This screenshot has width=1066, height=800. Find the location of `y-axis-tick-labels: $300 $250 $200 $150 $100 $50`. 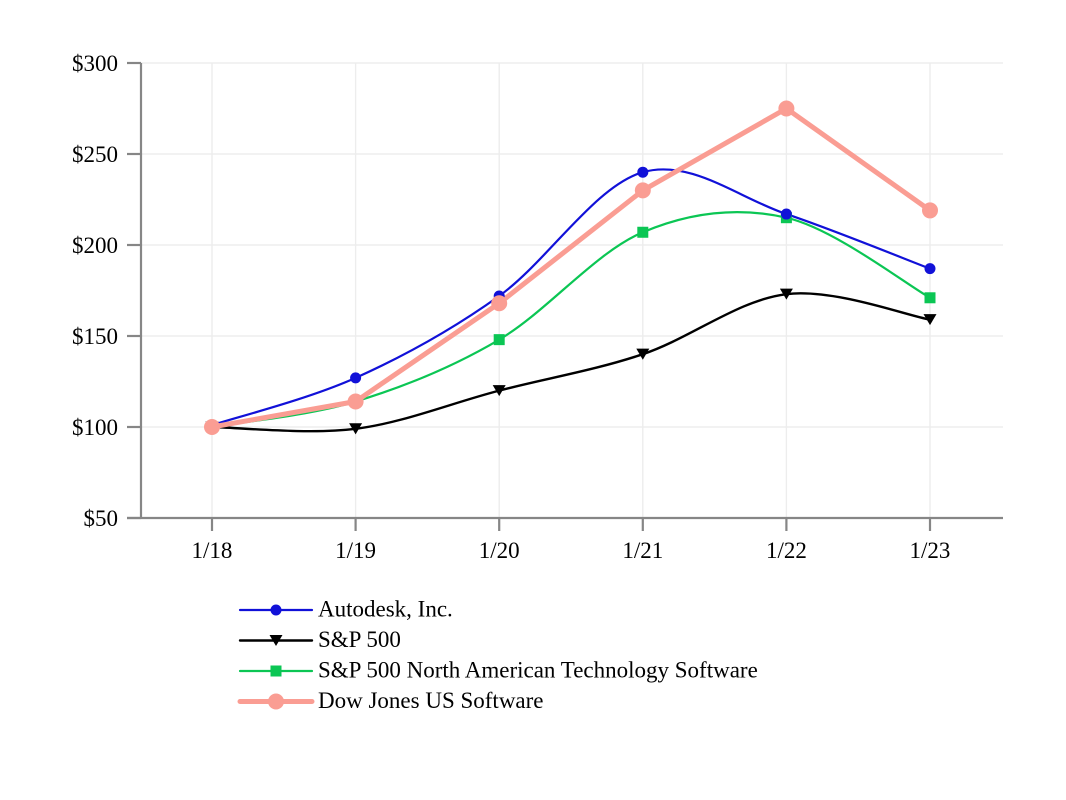

y-axis-tick-labels: $300 $250 $200 $150 $100 $50 is located at coordinates (95, 291).